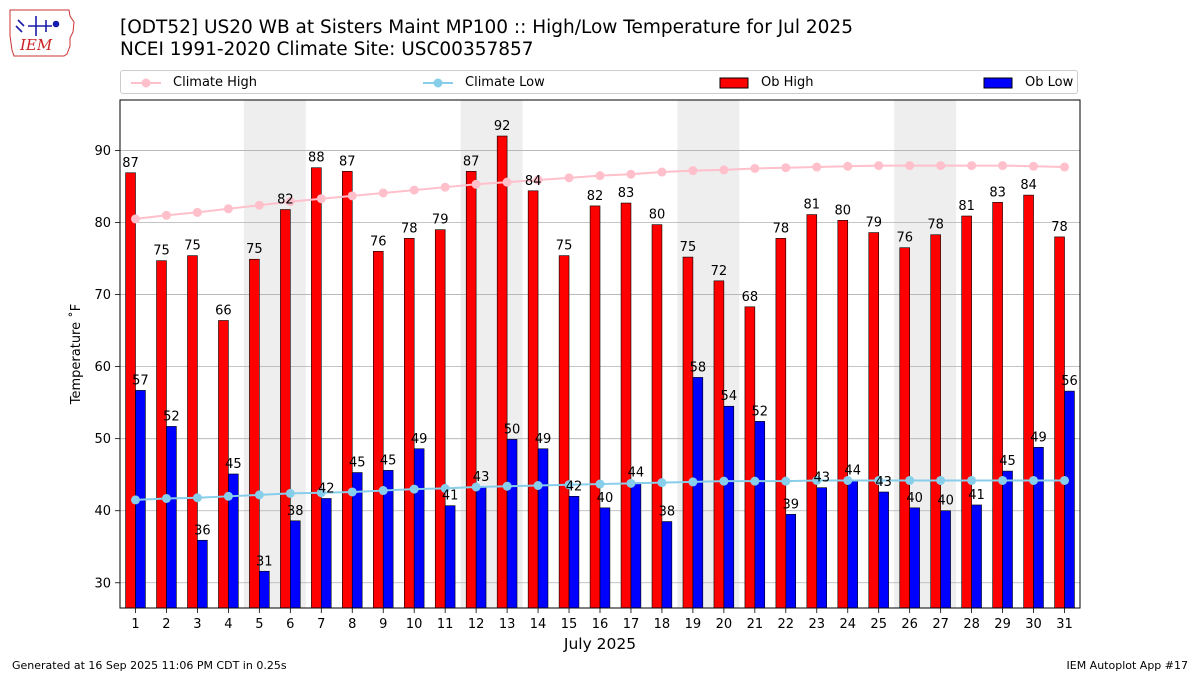  What do you see at coordinates (388, 460) in the screenshot?
I see `ob-low-label: 45` at bounding box center [388, 460].